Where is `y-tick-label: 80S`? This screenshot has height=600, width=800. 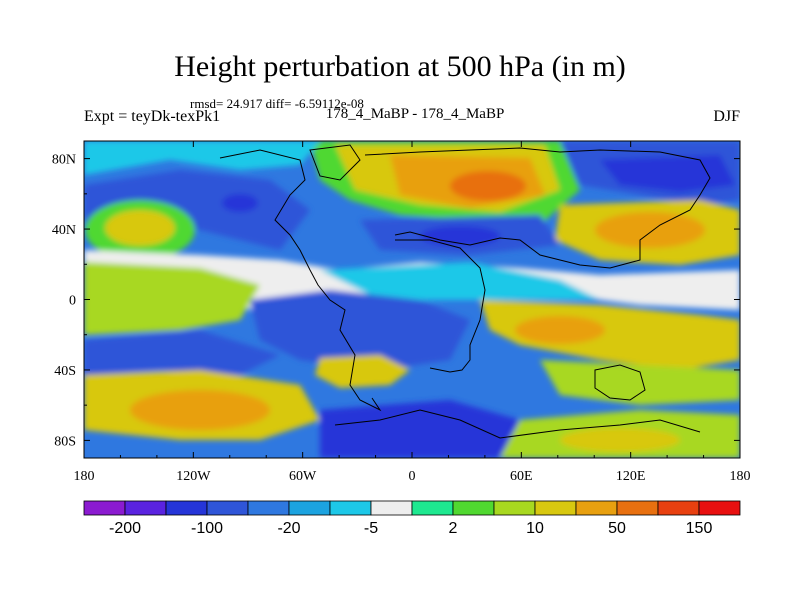 y-tick-label: 80S is located at coordinates (65, 441).